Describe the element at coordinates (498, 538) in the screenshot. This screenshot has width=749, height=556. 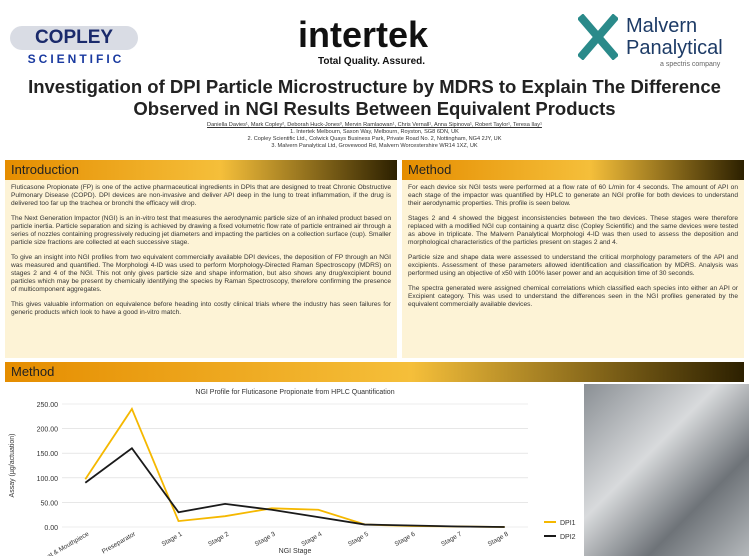
I see `x-tick-label: Stage 8` at that location.